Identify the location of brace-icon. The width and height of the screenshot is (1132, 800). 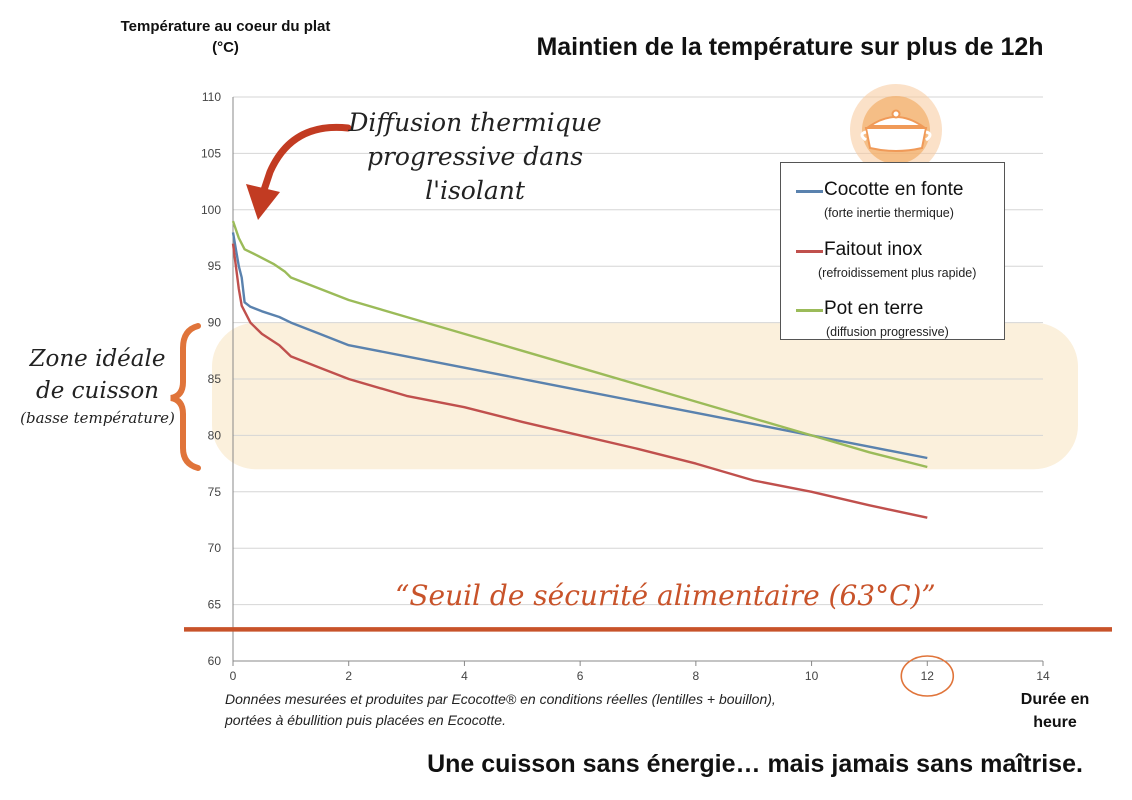
(185, 397).